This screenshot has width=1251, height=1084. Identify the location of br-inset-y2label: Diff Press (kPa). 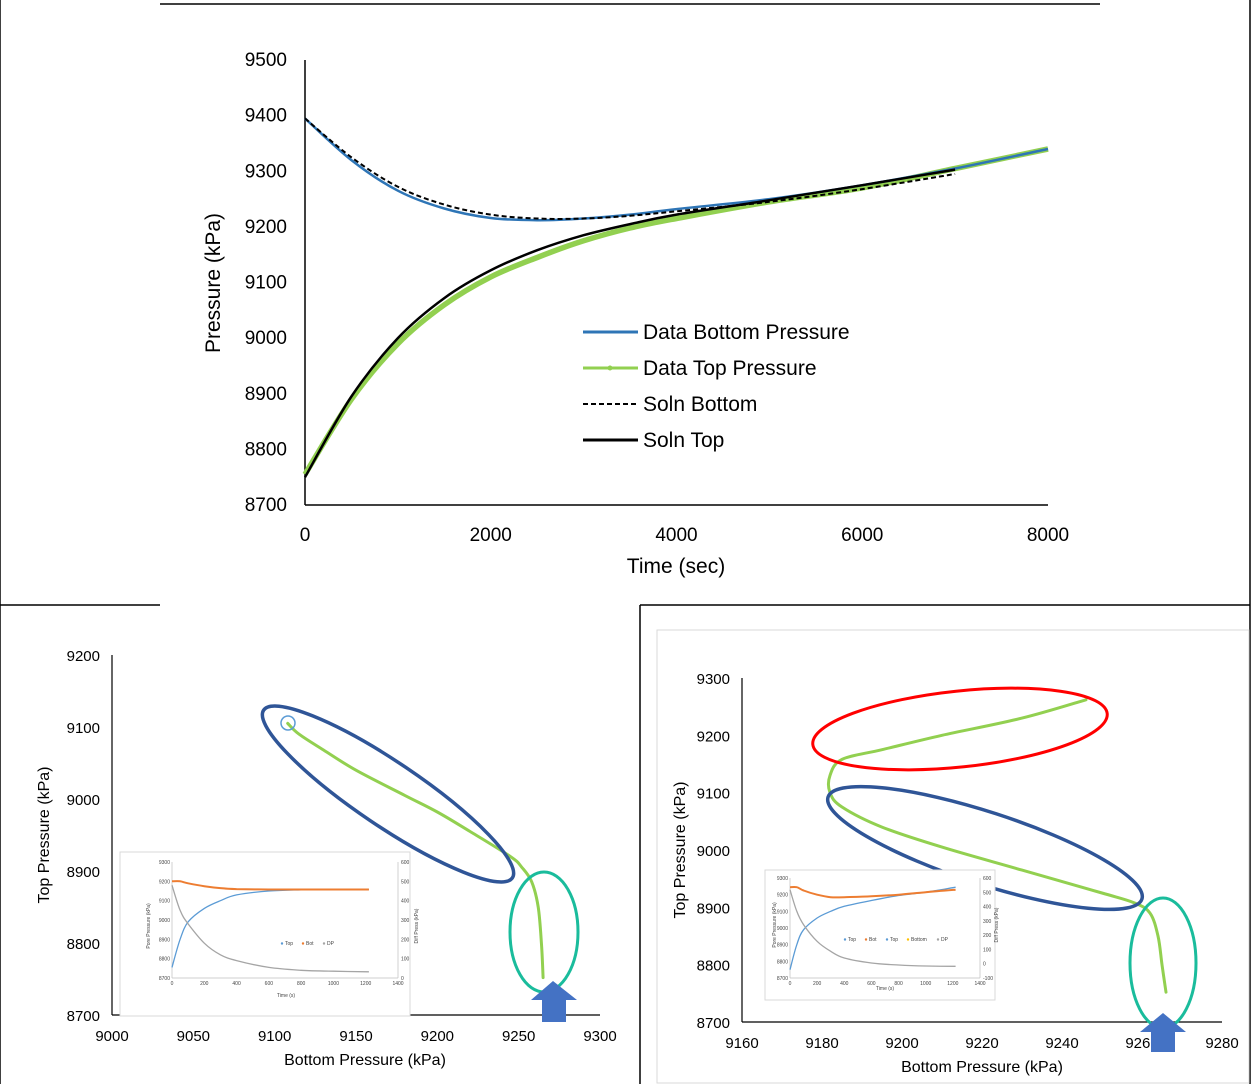
(997, 924).